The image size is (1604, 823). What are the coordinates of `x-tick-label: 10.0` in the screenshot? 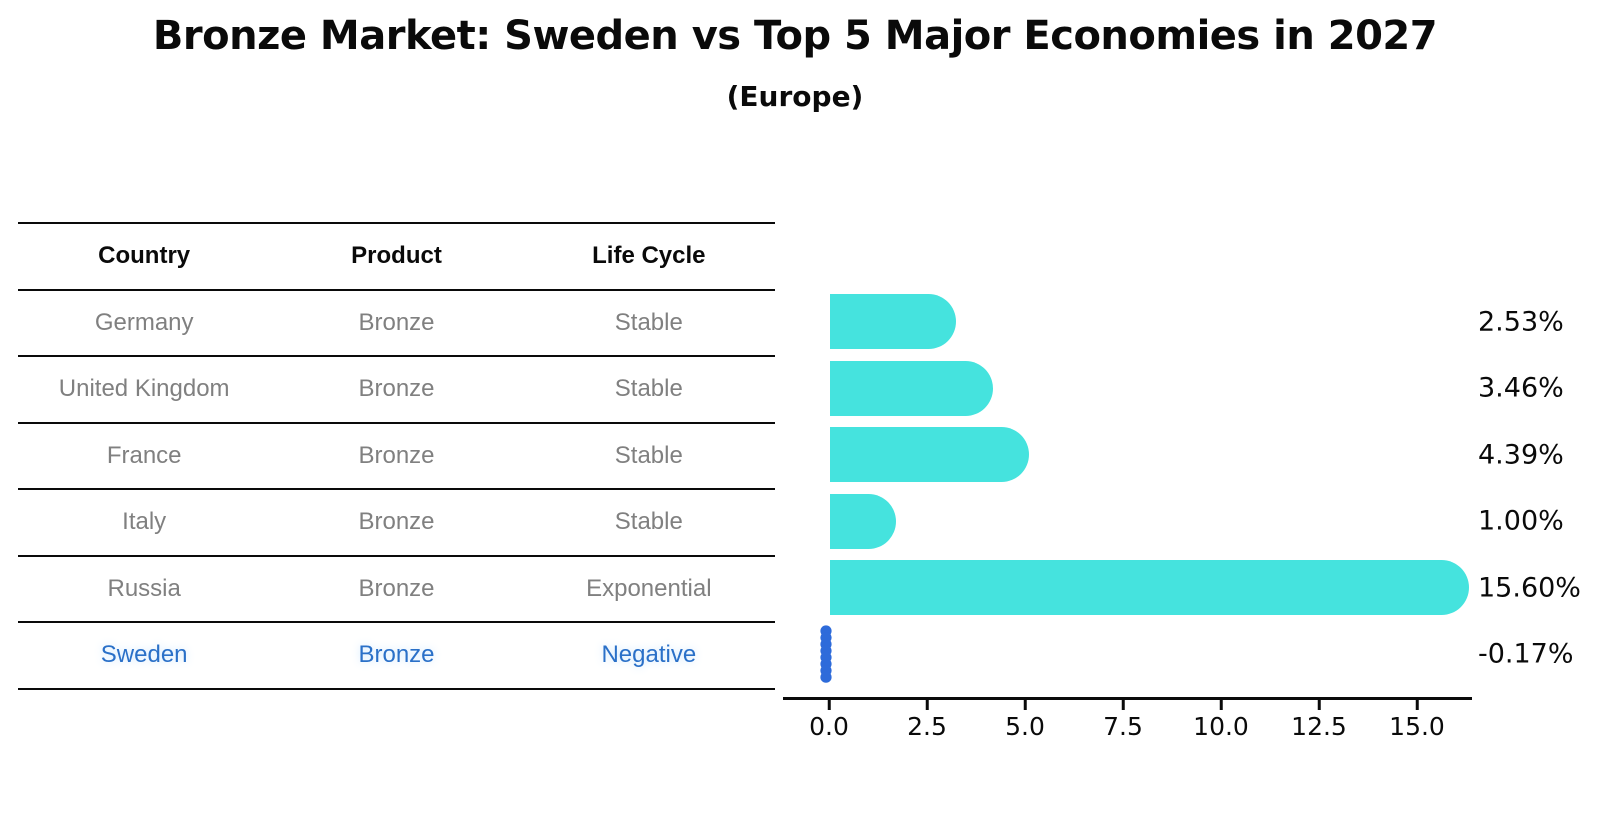 It's located at (1221, 726).